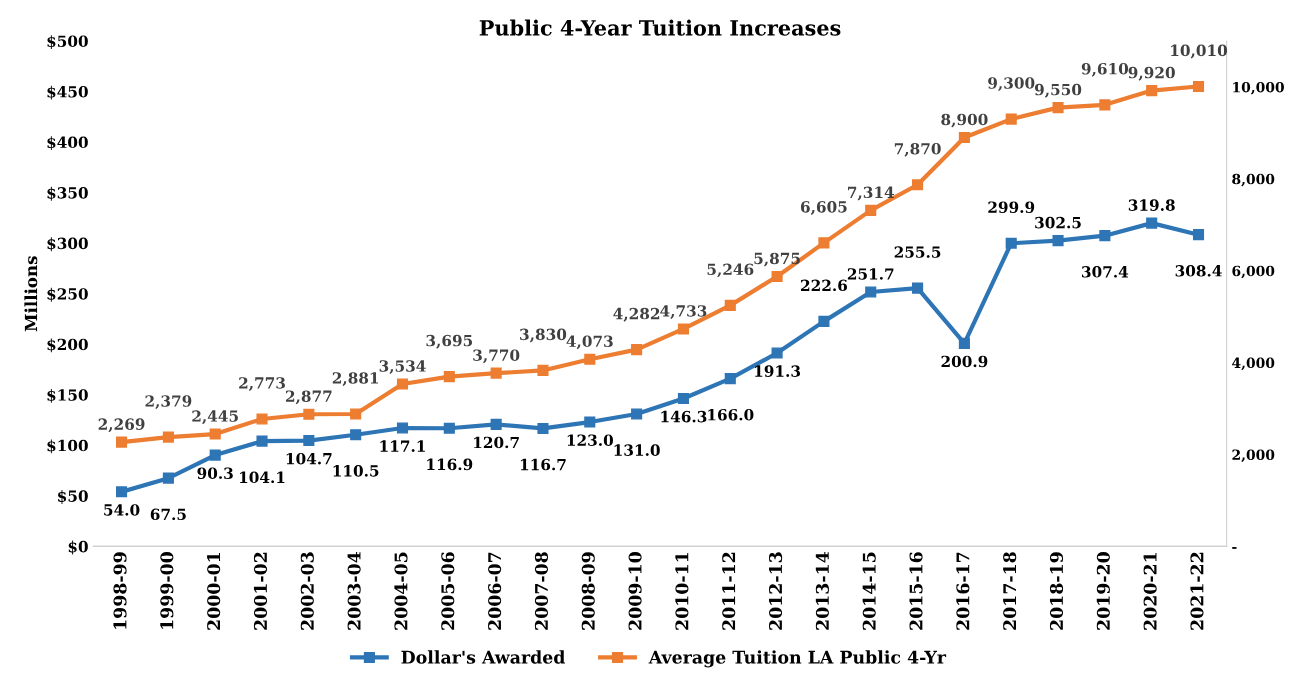  What do you see at coordinates (73, 497) in the screenshot?
I see `y-tick-label: $50` at bounding box center [73, 497].